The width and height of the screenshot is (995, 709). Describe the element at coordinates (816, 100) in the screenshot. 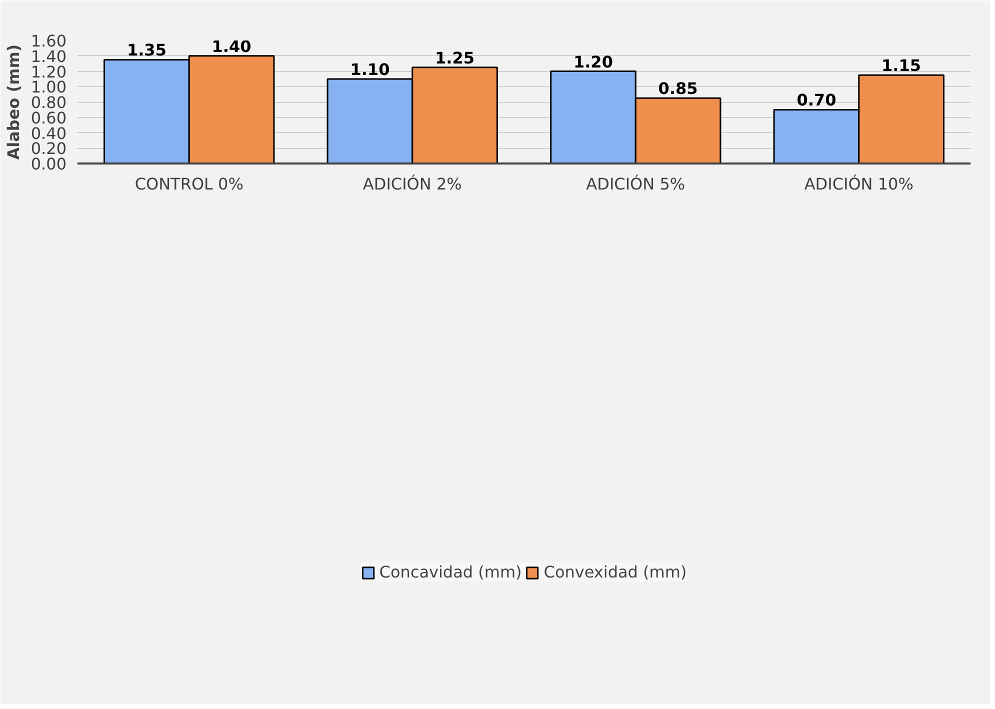

I see `data-label: 0.70` at that location.